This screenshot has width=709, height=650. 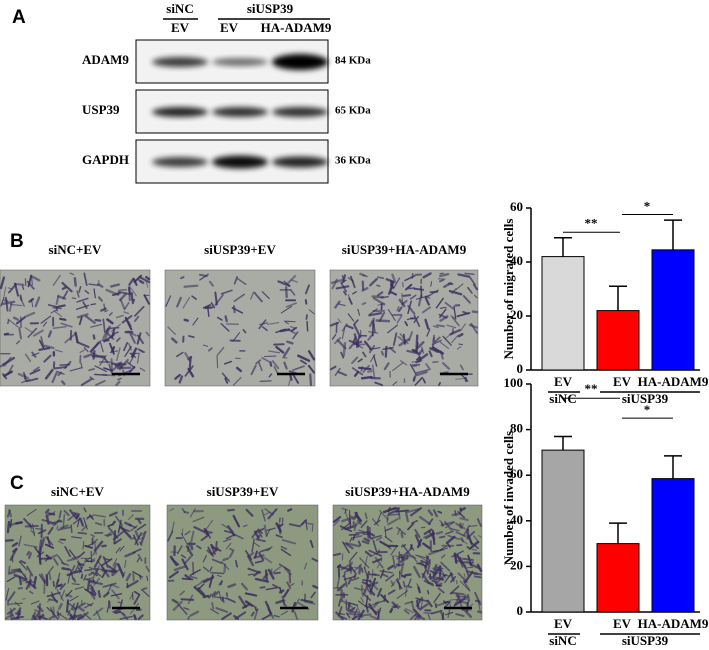 I want to click on group-label: siUSP39, so click(x=645, y=640).